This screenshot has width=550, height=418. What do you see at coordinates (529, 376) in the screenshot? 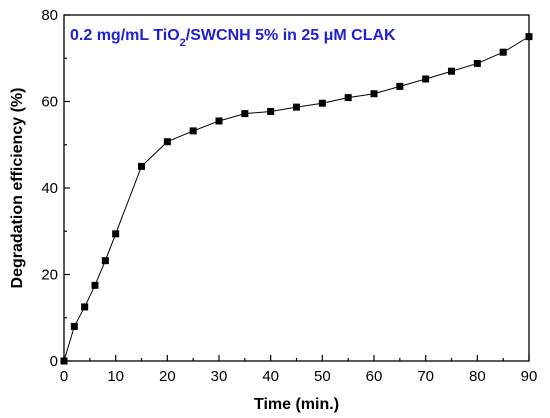
I see `x-tick-label: 90` at bounding box center [529, 376].